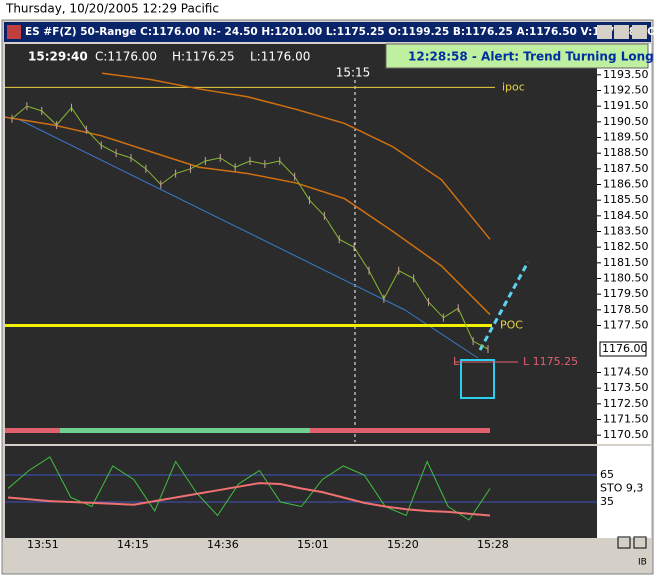 This screenshot has height=581, width=660. What do you see at coordinates (14, 32) in the screenshot?
I see `app-icon` at bounding box center [14, 32].